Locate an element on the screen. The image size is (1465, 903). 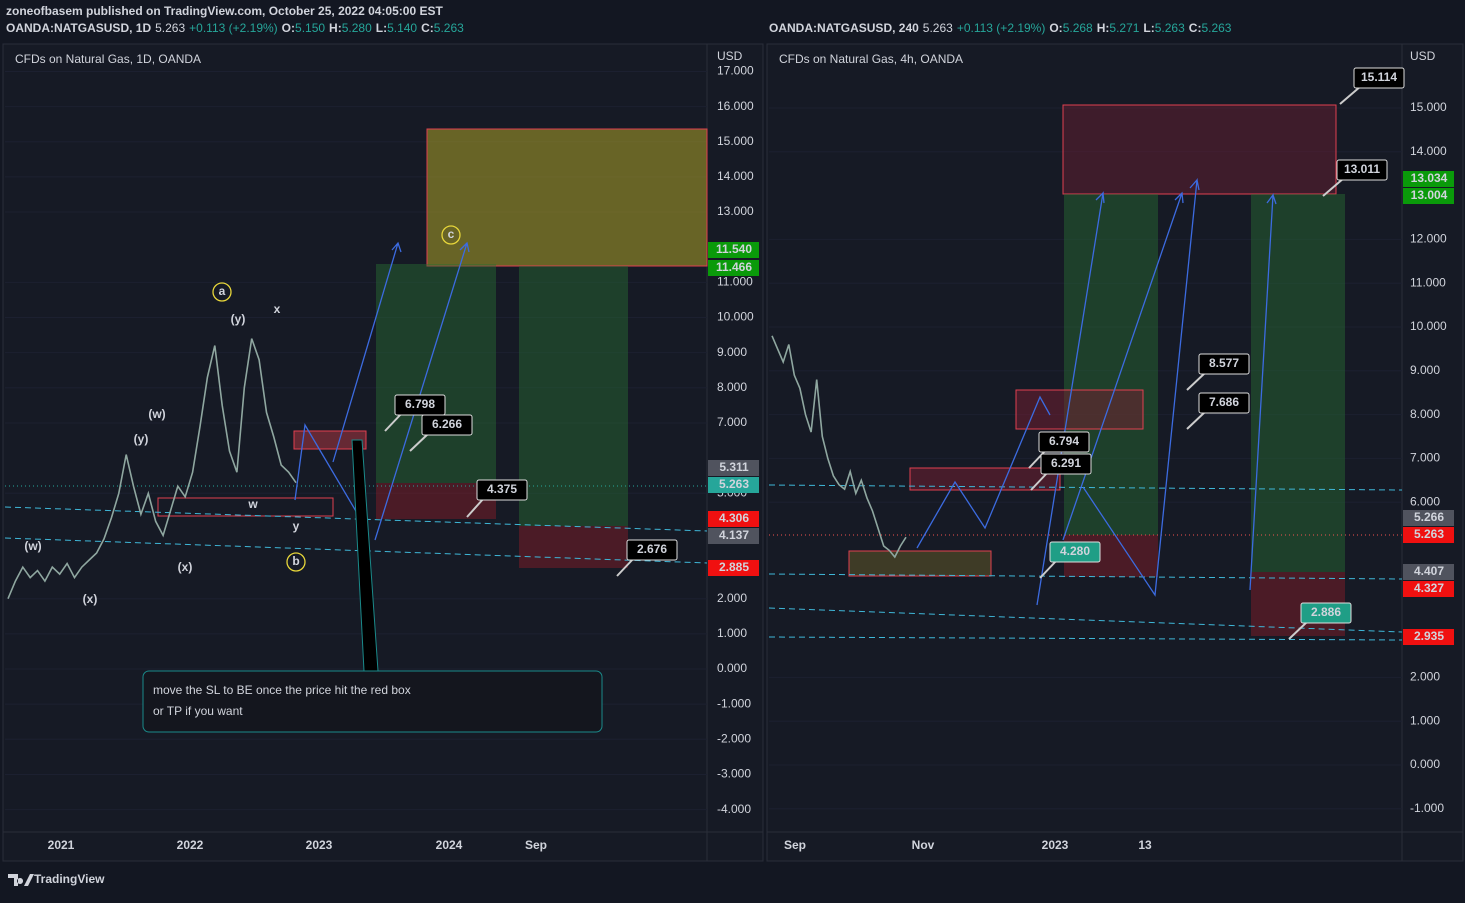
quote-part: H: is located at coordinates (1103, 28).